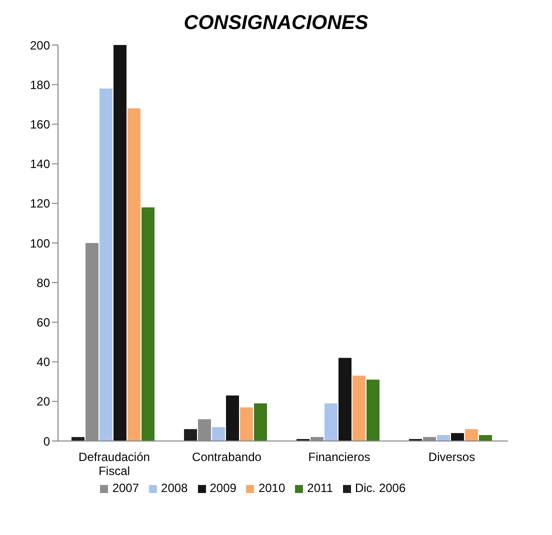 The width and height of the screenshot is (552, 535). I want to click on chart-title: CONSIGNACIONES, so click(276, 23).